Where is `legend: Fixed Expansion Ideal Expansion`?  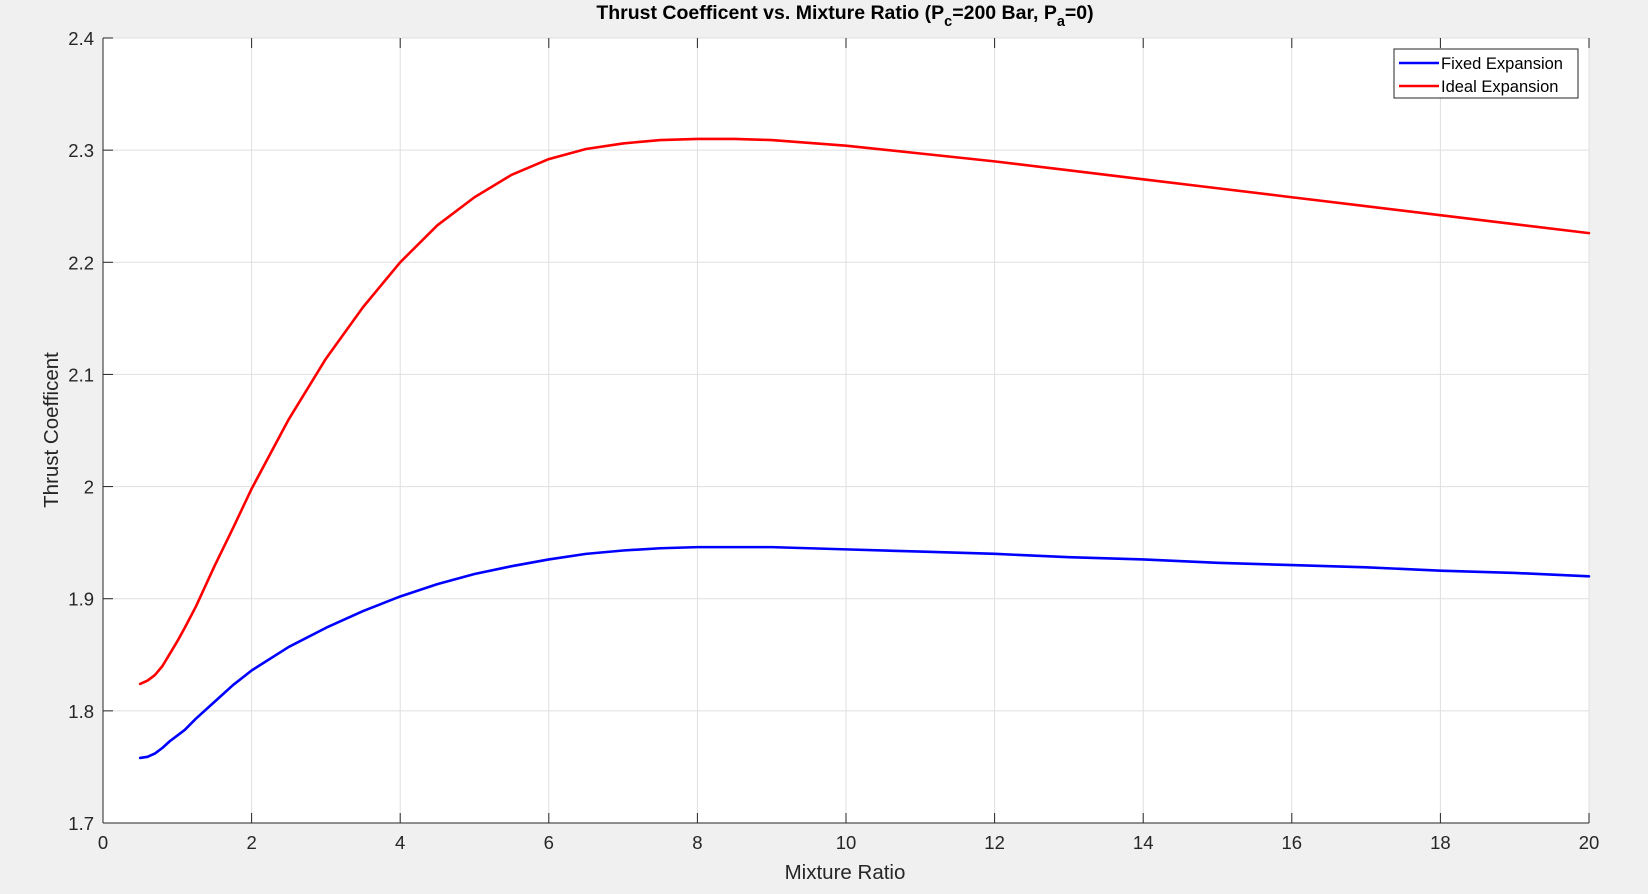 legend: Fixed Expansion Ideal Expansion is located at coordinates (1486, 73).